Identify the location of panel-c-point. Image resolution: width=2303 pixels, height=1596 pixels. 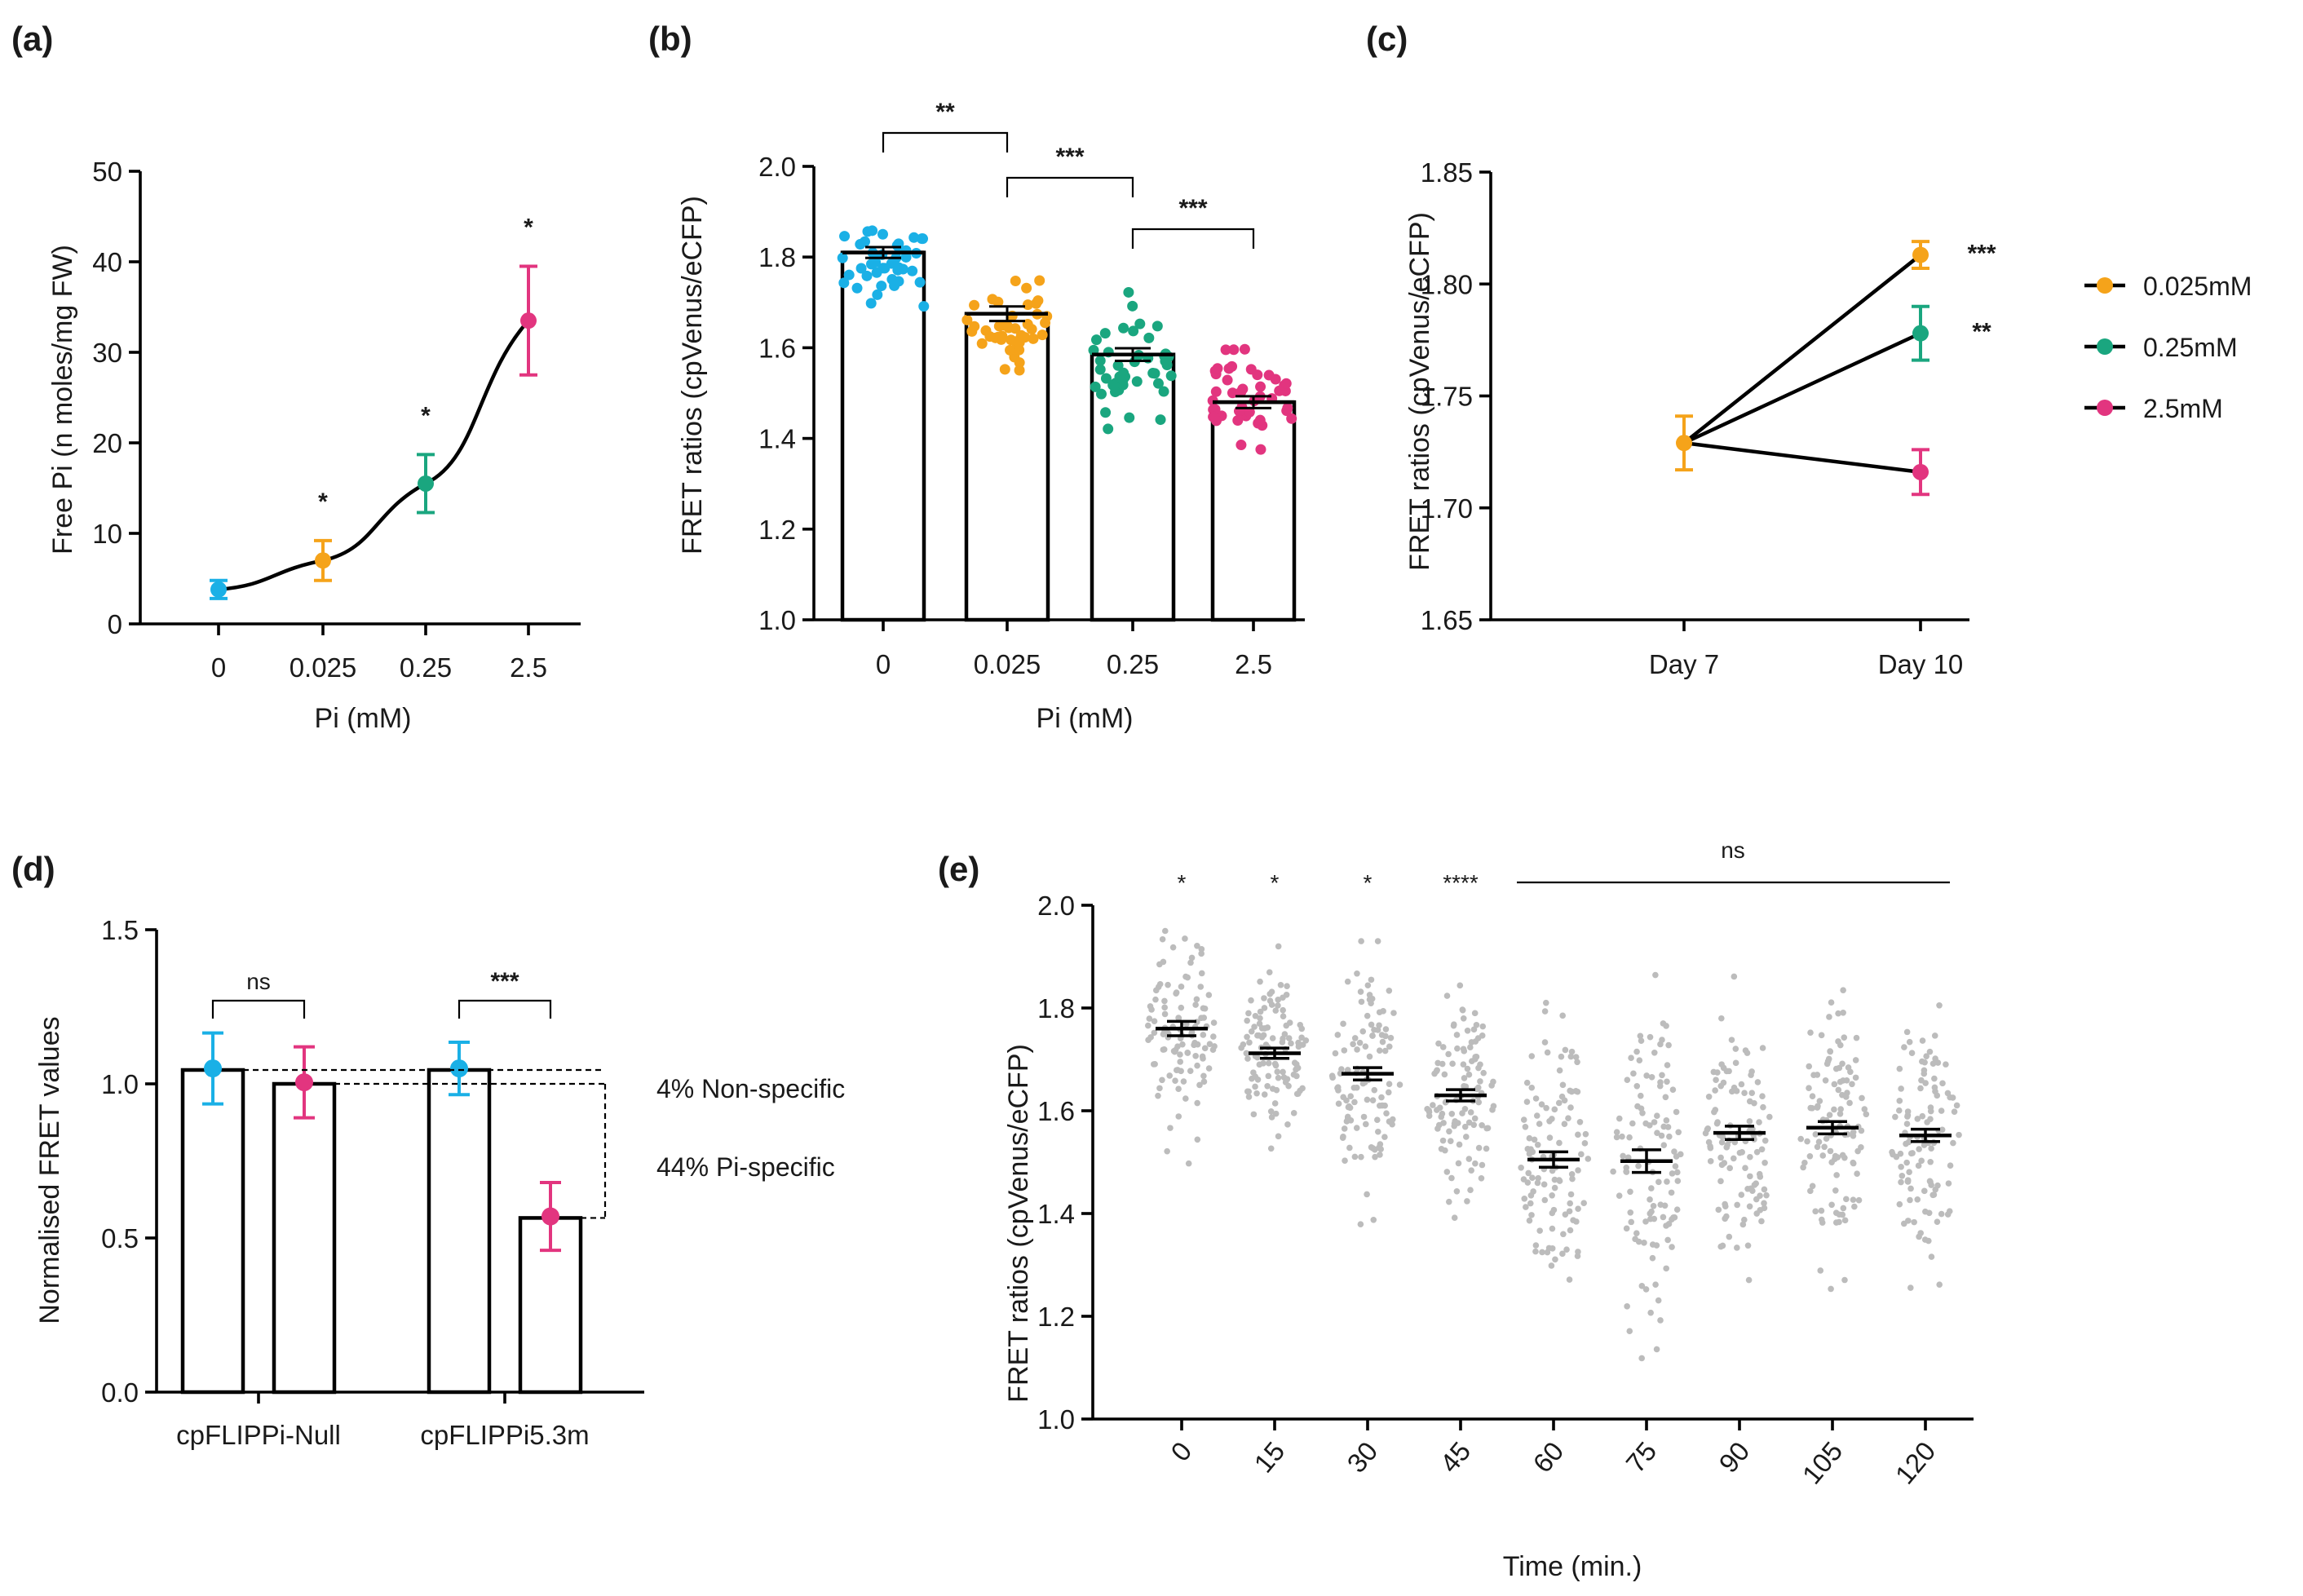
(1684, 444).